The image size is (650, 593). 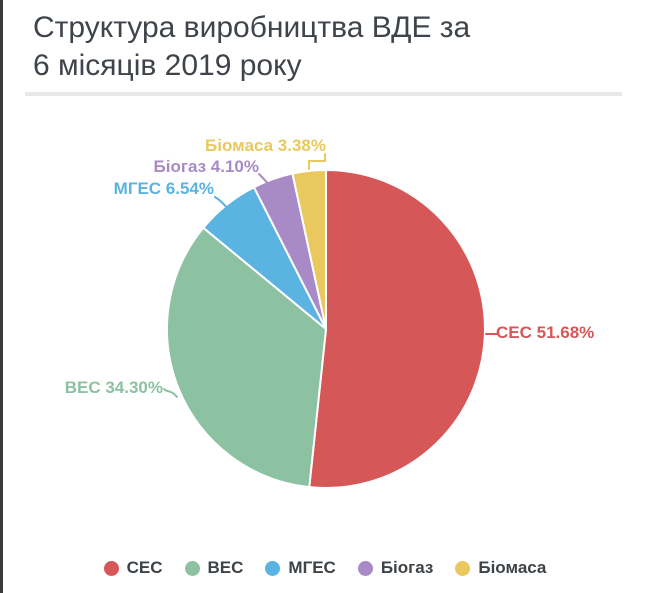 I want to click on pie-slice-Біомаса, so click(x=309, y=249).